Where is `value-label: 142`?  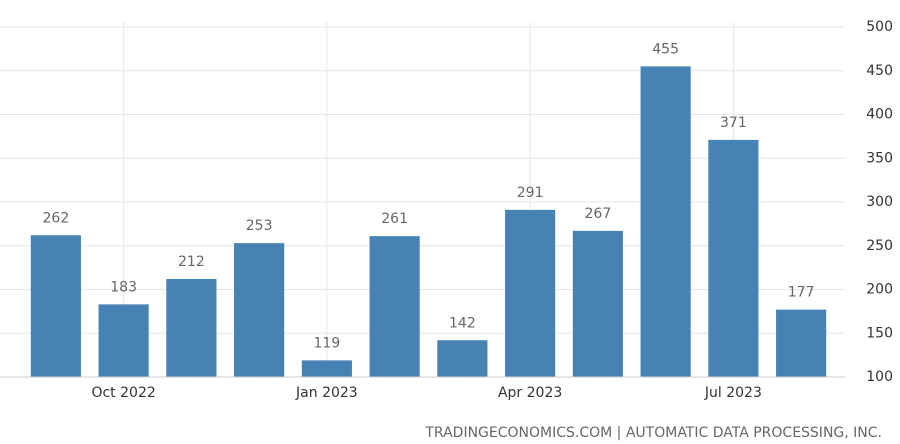
value-label: 142 is located at coordinates (462, 323).